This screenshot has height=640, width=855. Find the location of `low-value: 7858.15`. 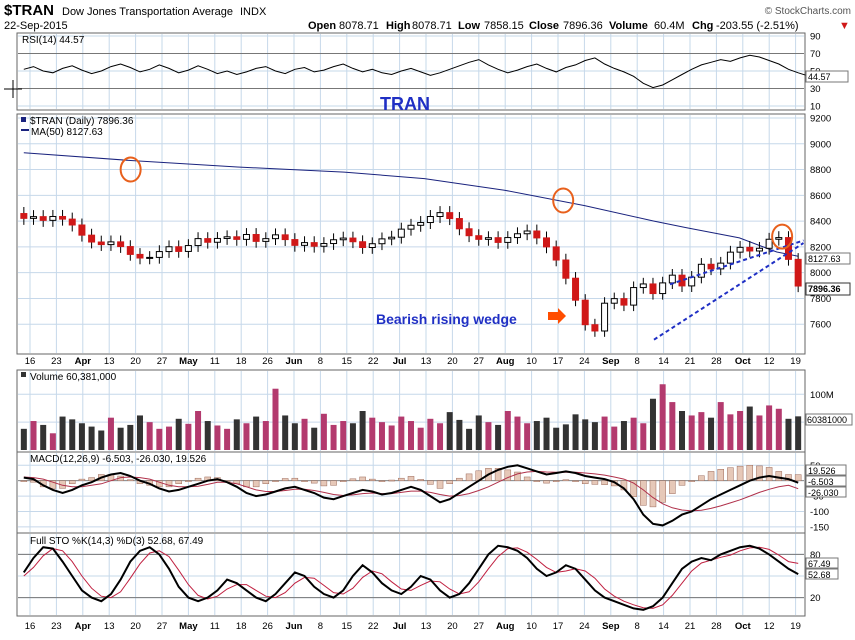

low-value: 7858.15 is located at coordinates (504, 26).